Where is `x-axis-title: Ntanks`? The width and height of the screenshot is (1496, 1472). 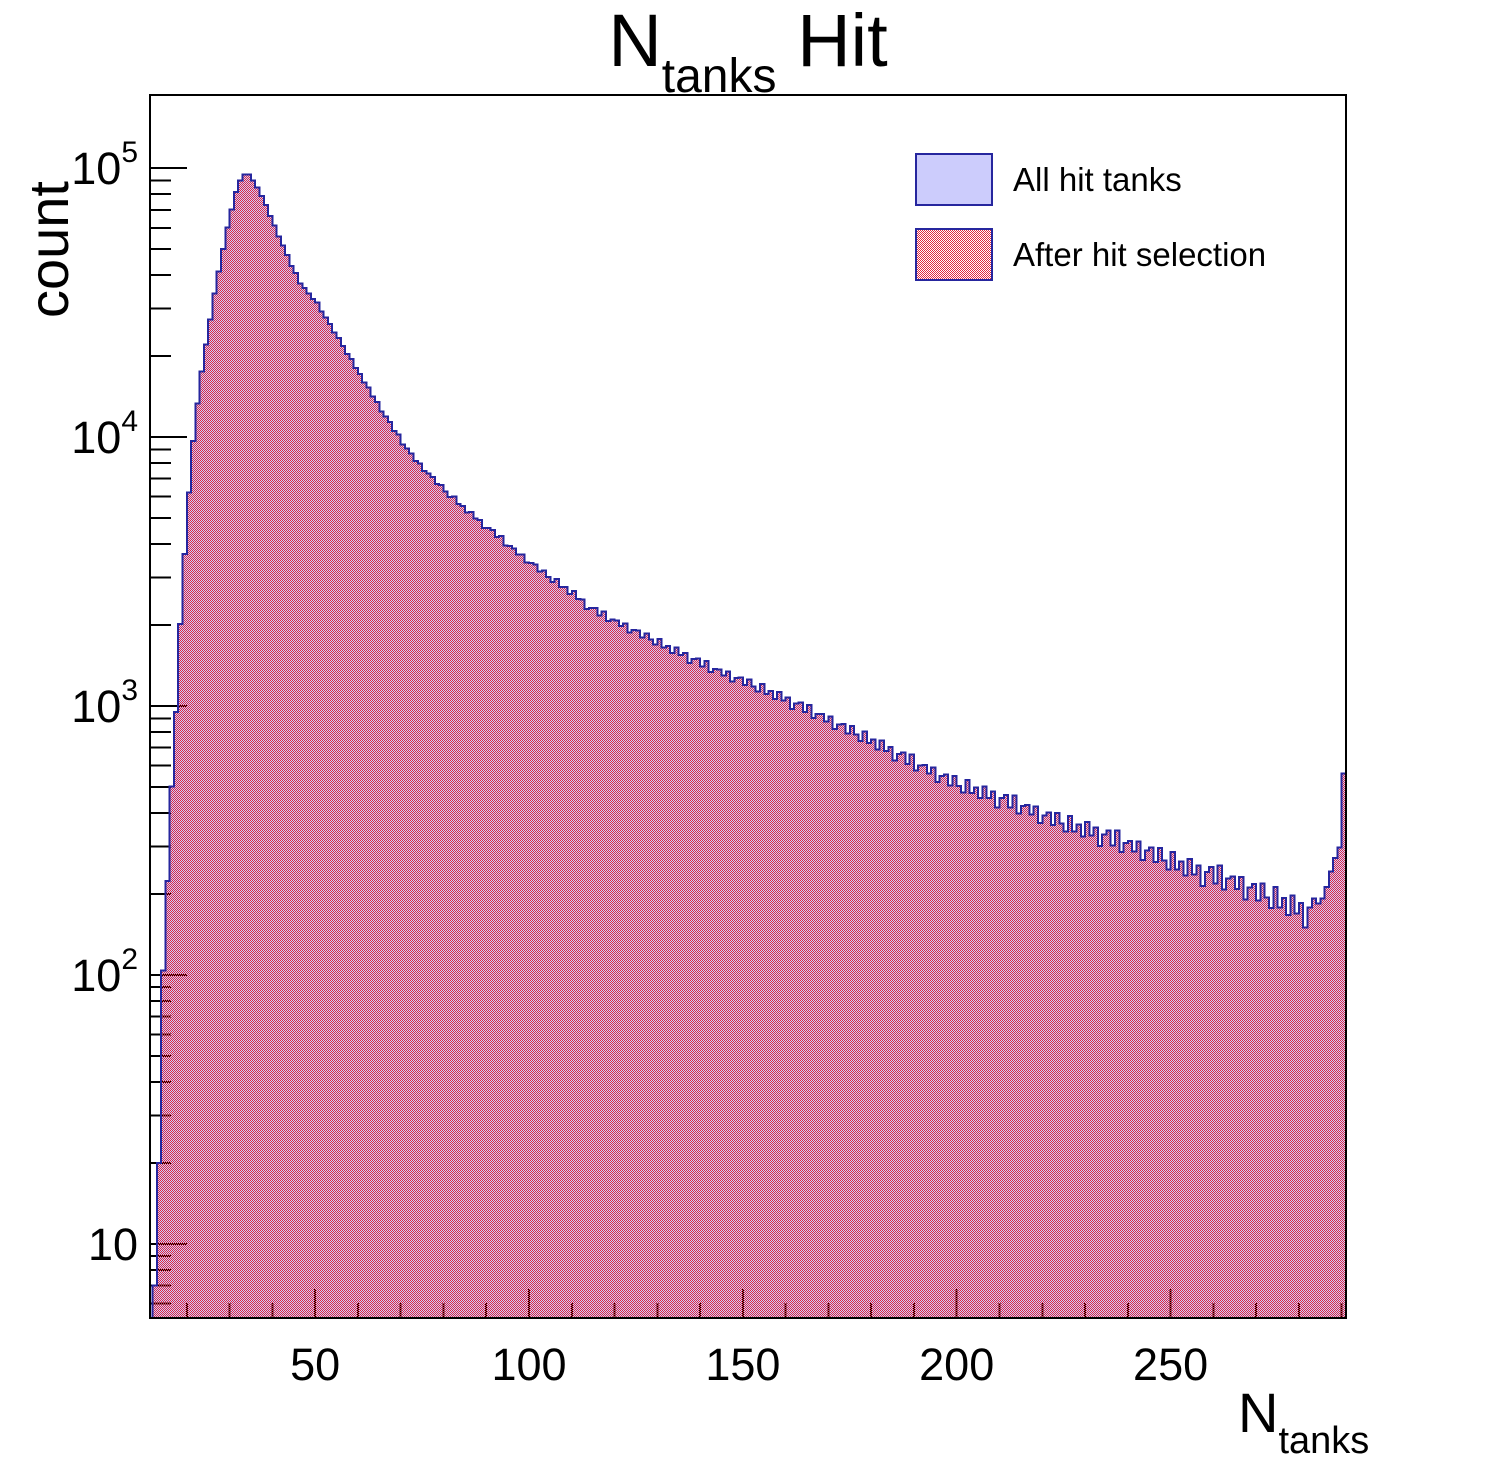
x-axis-title: Ntanks is located at coordinates (1303, 1421).